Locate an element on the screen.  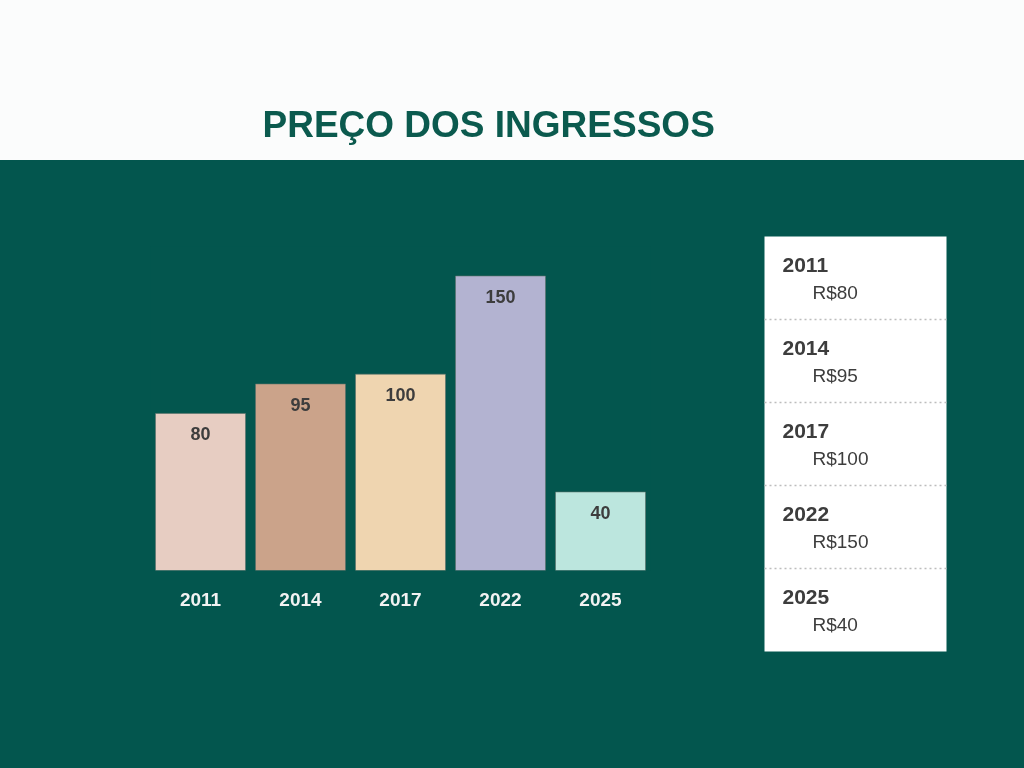
x-tick-label: 2014 is located at coordinates (301, 599).